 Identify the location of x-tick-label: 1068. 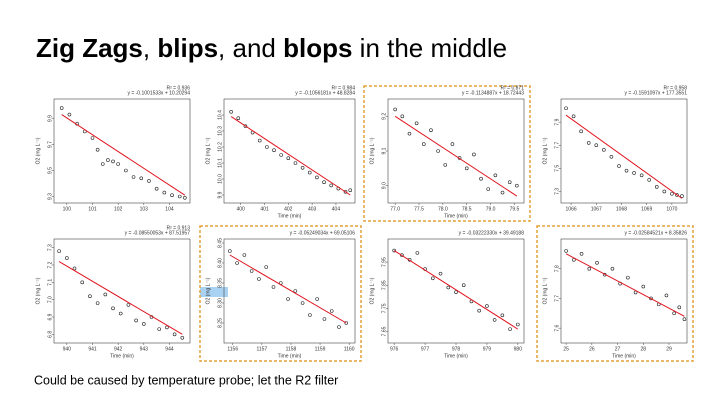
(621, 209).